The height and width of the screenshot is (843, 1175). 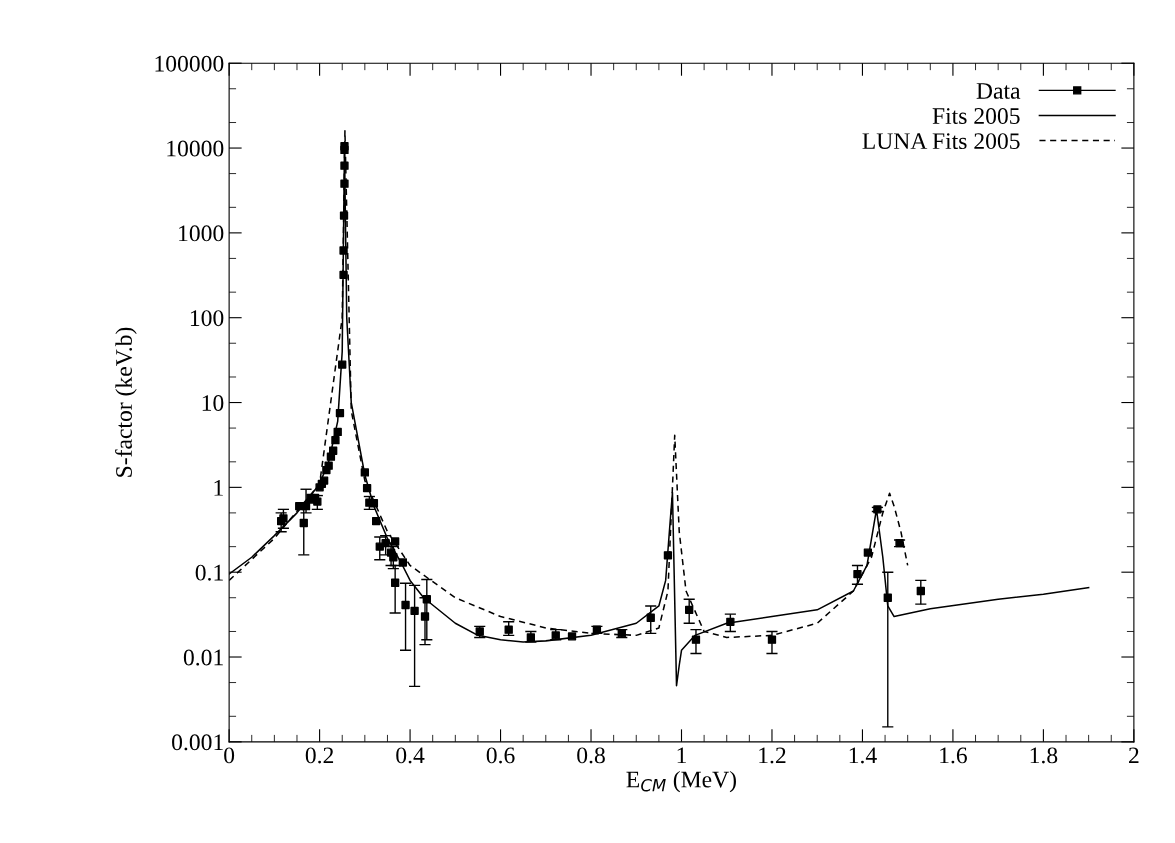 What do you see at coordinates (203, 657) in the screenshot?
I see `y-tick-label: 0.01` at bounding box center [203, 657].